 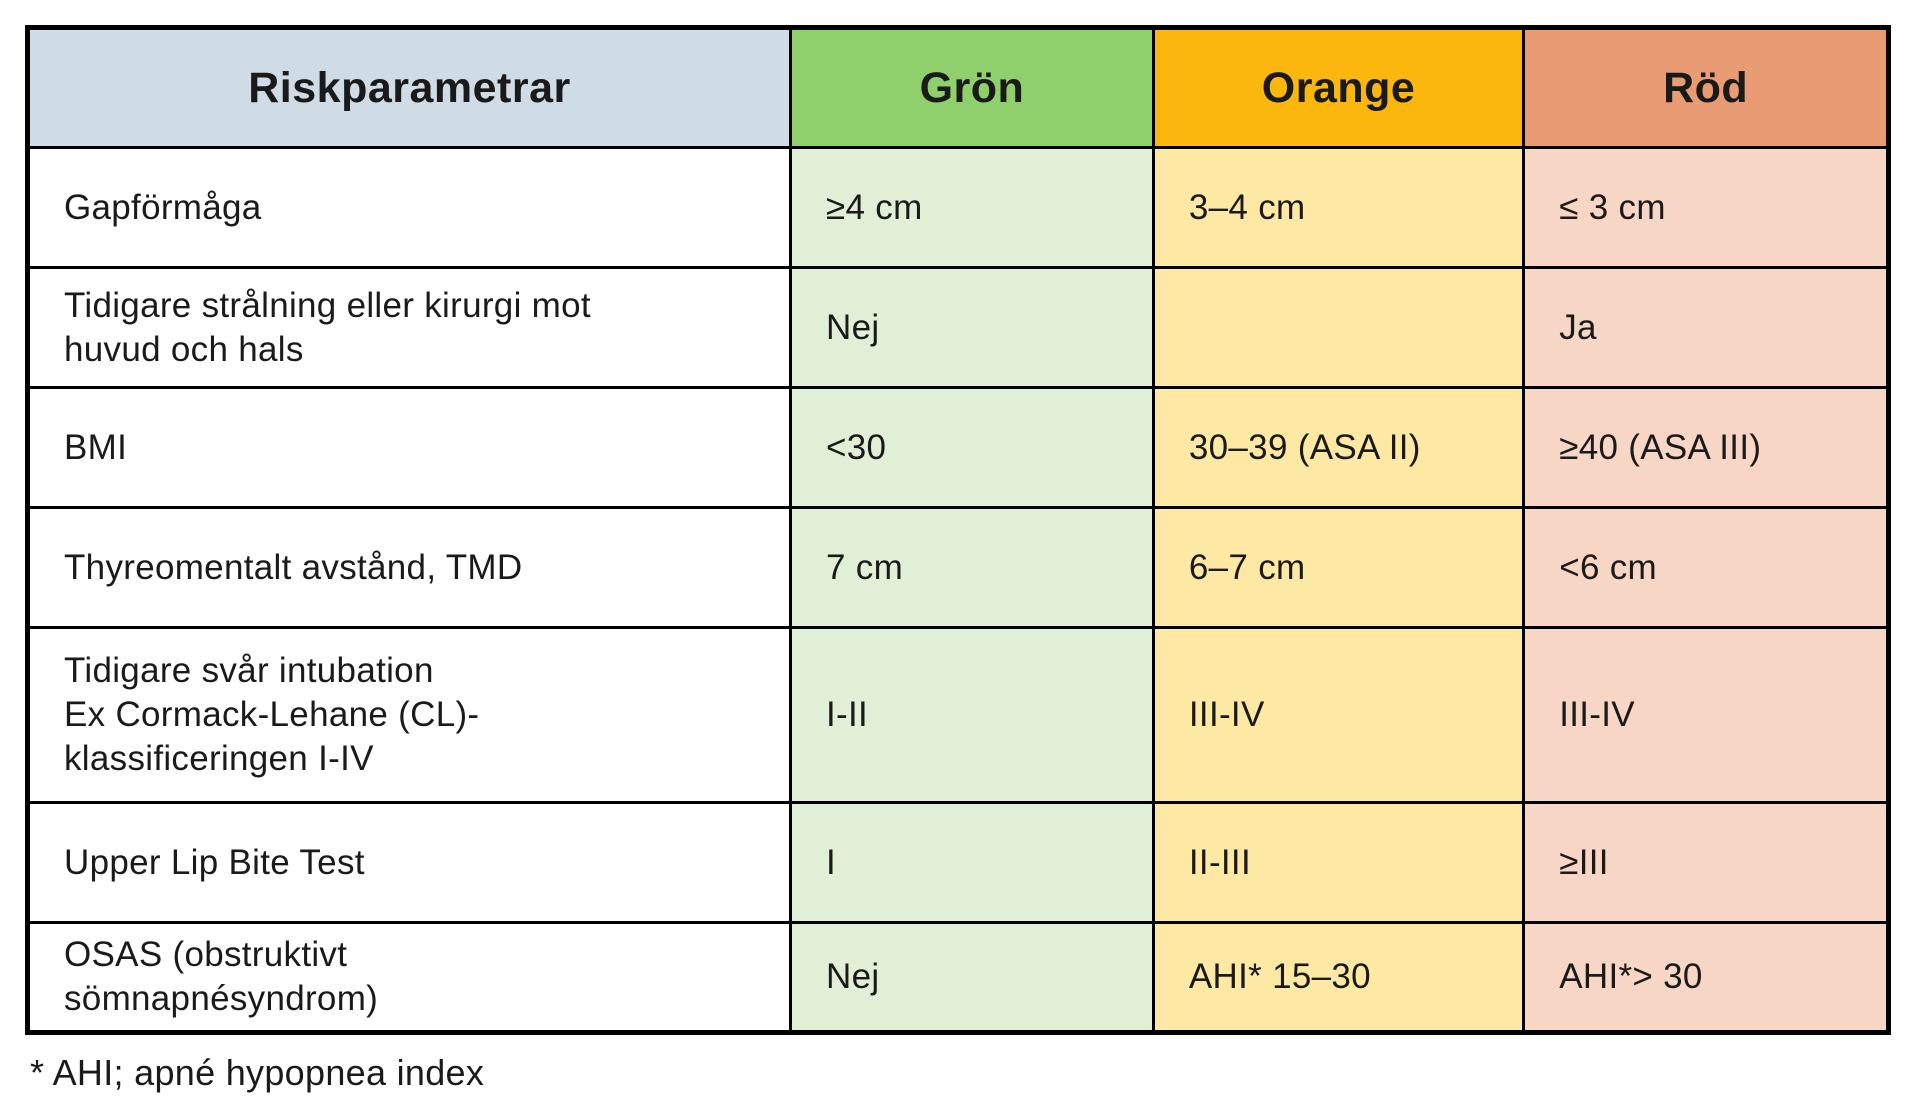 I want to click on column-header-orange: Orange, so click(x=1338, y=87).